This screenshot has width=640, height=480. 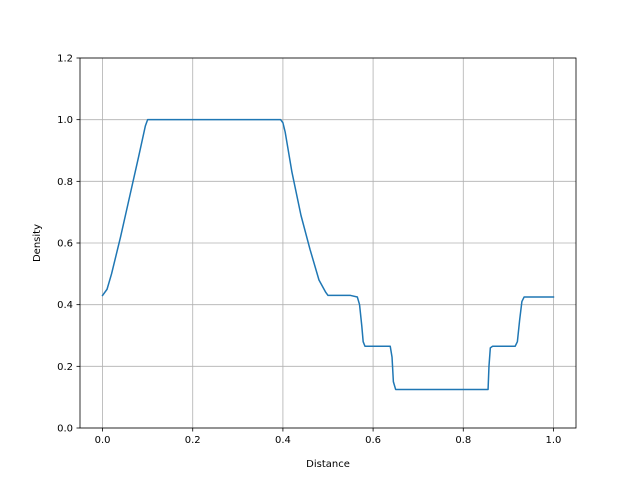 I want to click on x-tick-label: 0.0, so click(x=103, y=440).